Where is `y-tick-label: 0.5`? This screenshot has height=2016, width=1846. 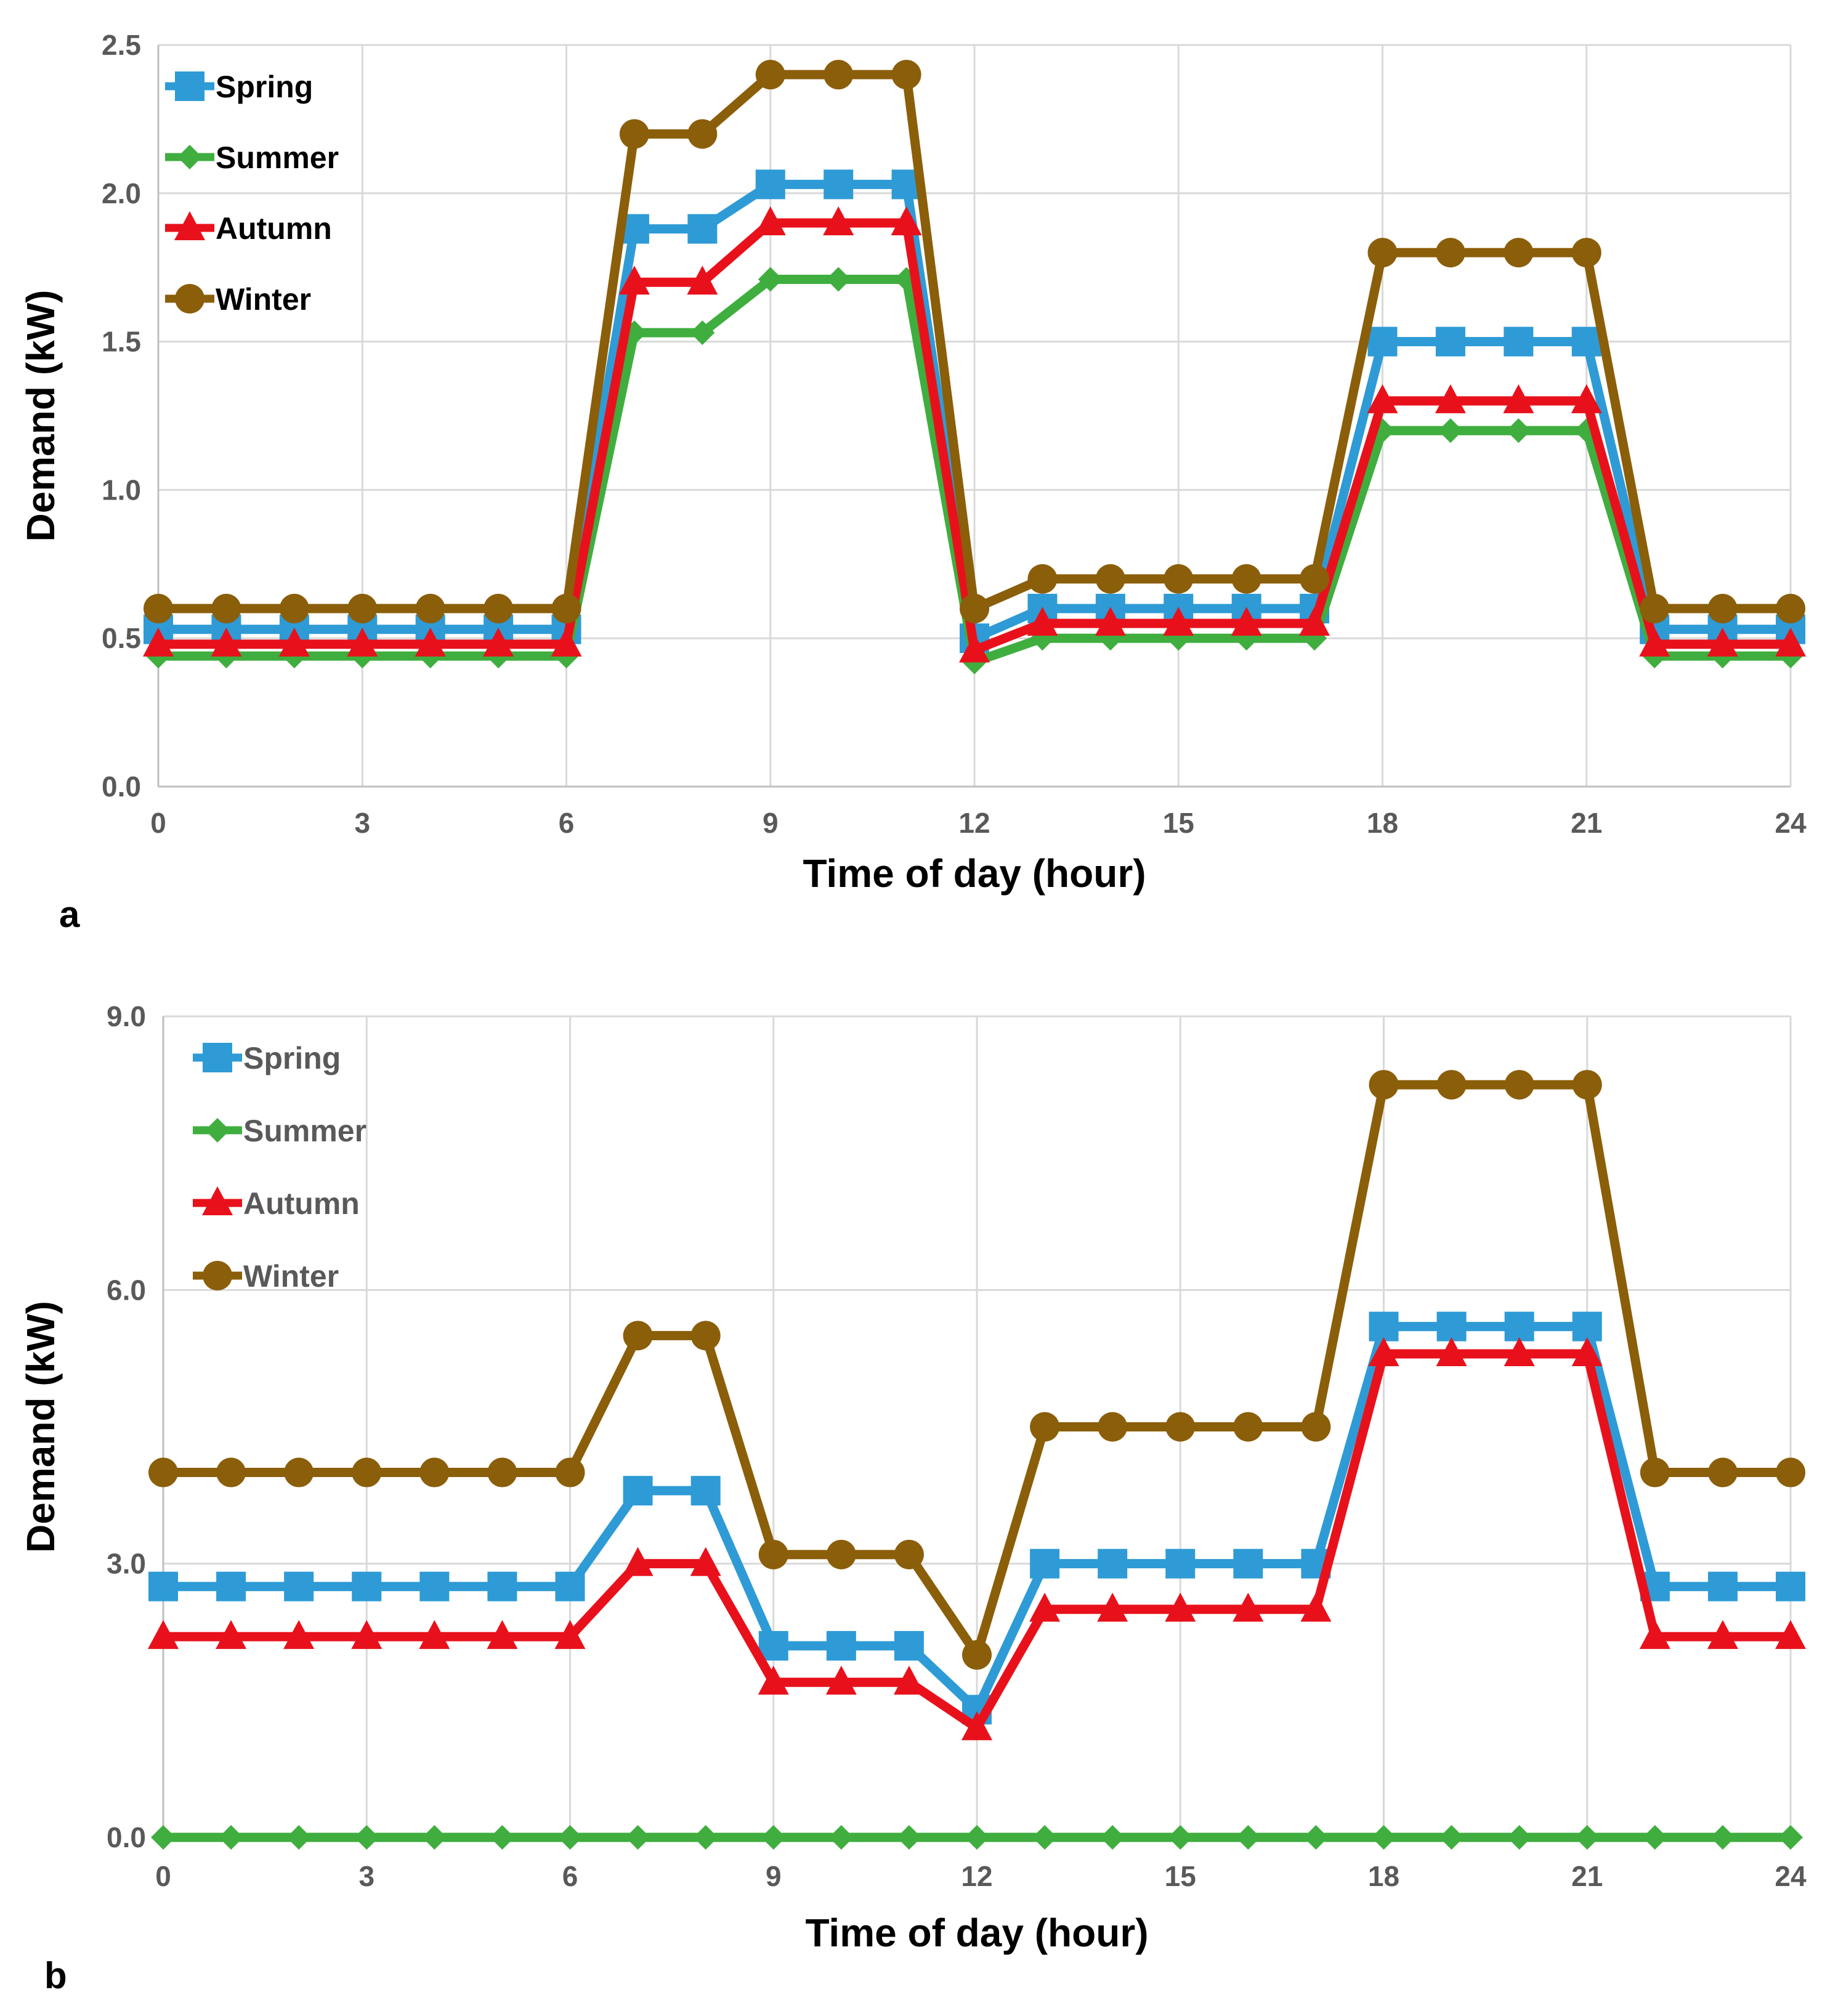 y-tick-label: 0.5 is located at coordinates (121, 638).